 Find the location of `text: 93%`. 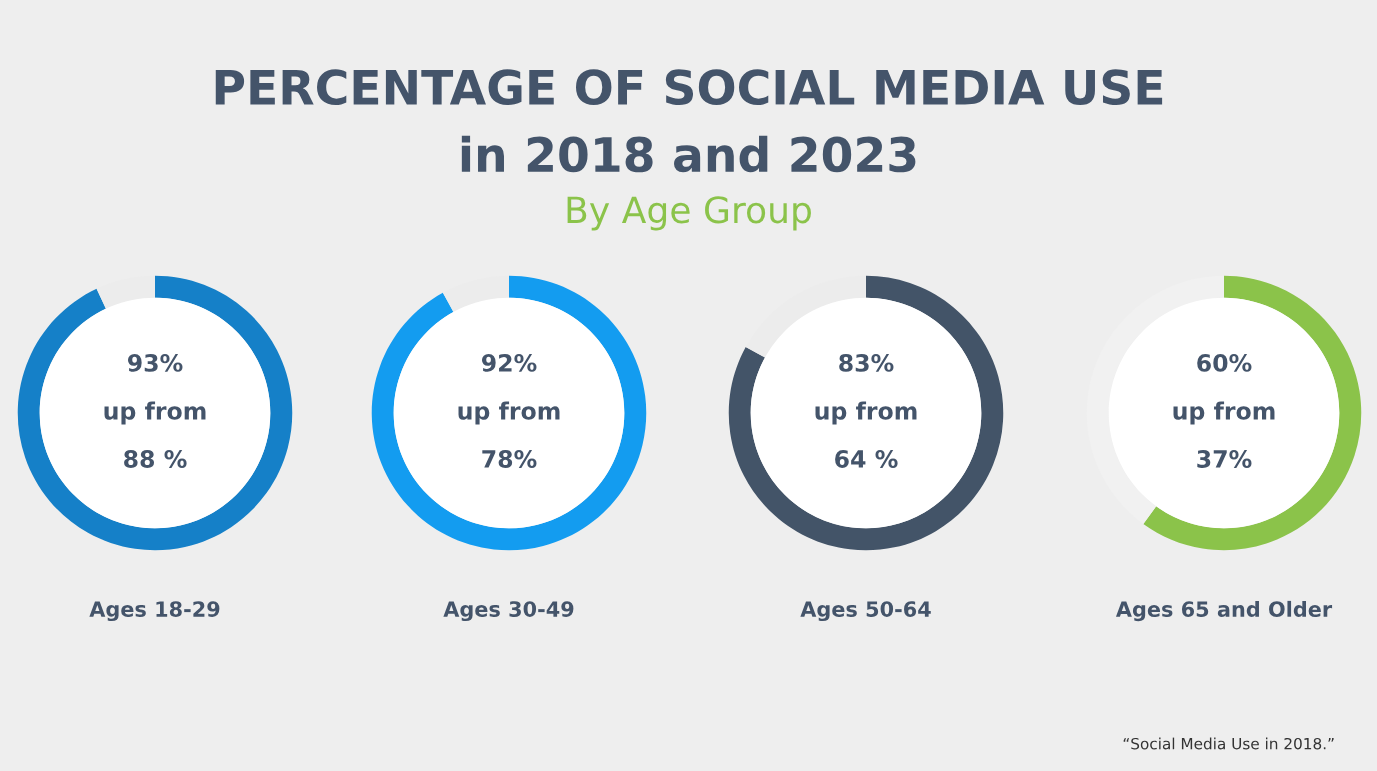

text: 93% is located at coordinates (155, 362).